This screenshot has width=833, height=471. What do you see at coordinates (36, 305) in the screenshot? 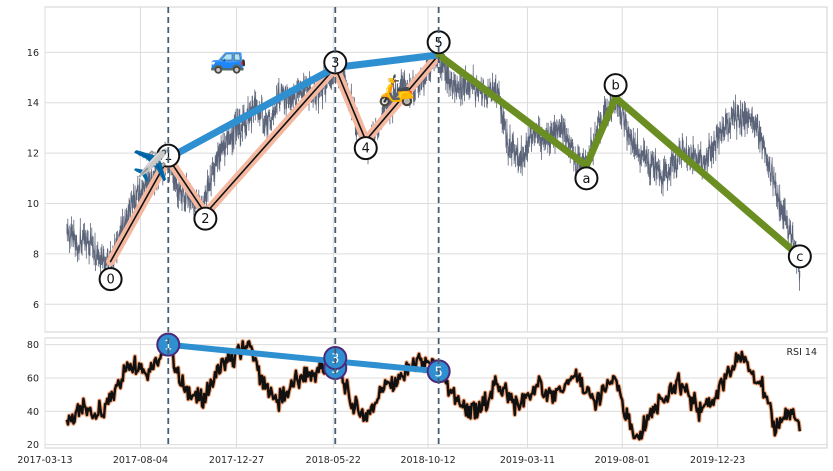
I see `price-y-tick-label: 6` at bounding box center [36, 305].